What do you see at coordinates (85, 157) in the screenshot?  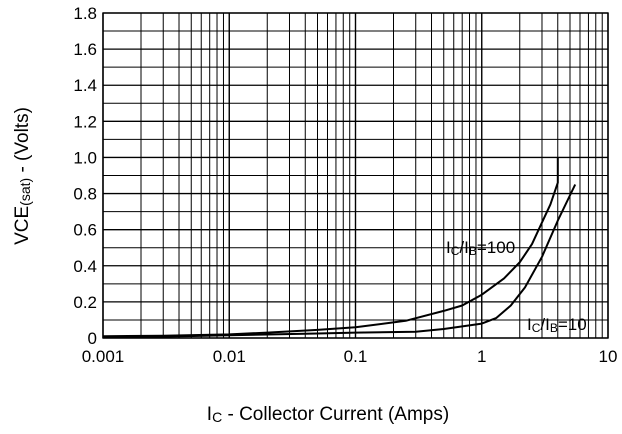 I see `y-tick-label: 1.0` at bounding box center [85, 157].